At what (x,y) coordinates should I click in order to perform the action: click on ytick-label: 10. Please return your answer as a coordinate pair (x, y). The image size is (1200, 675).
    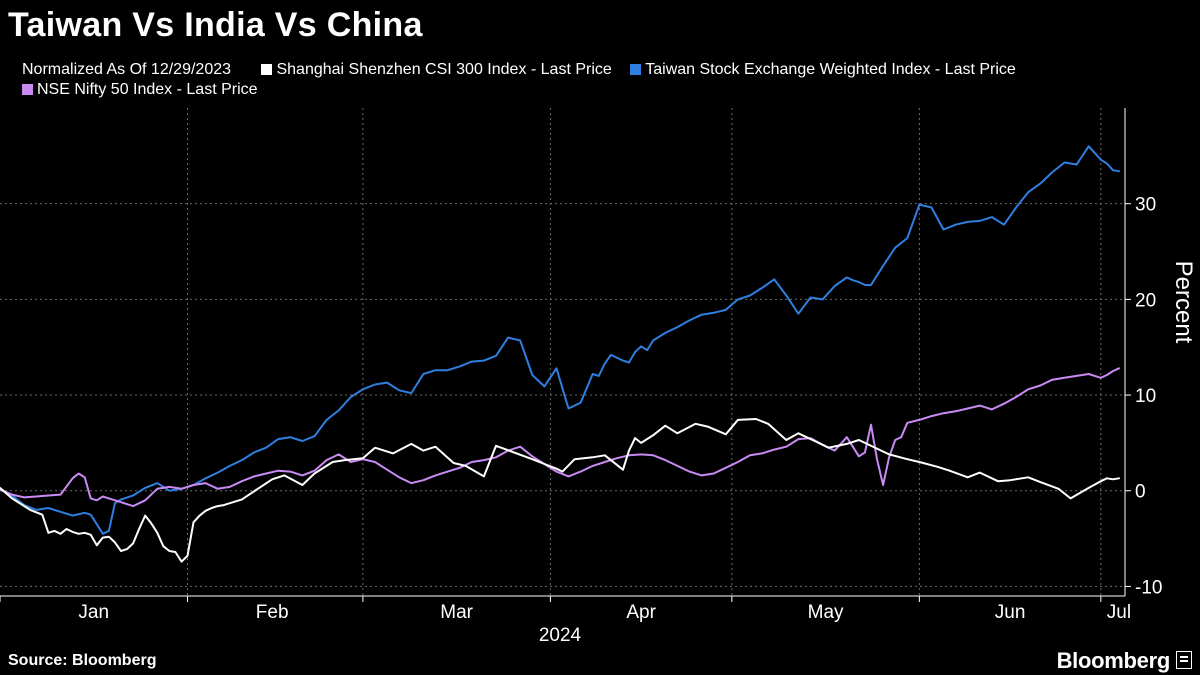
    Looking at the image, I should click on (1145, 396).